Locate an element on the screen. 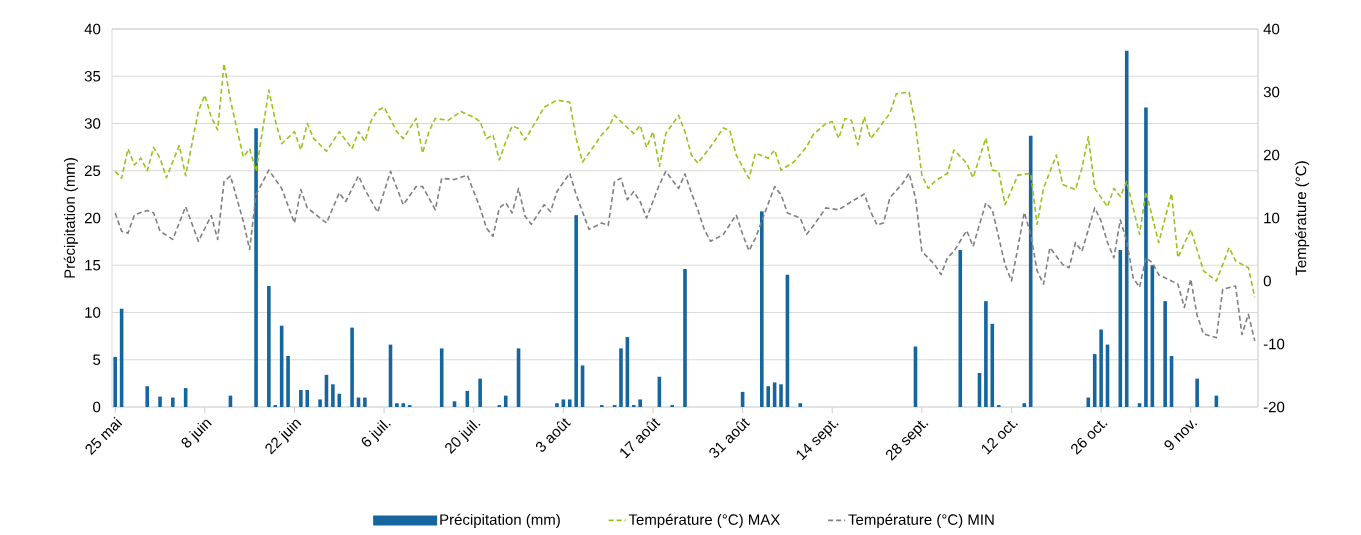 This screenshot has height=535, width=1361. y2-axis-title: Température (°C) is located at coordinates (1302, 218).